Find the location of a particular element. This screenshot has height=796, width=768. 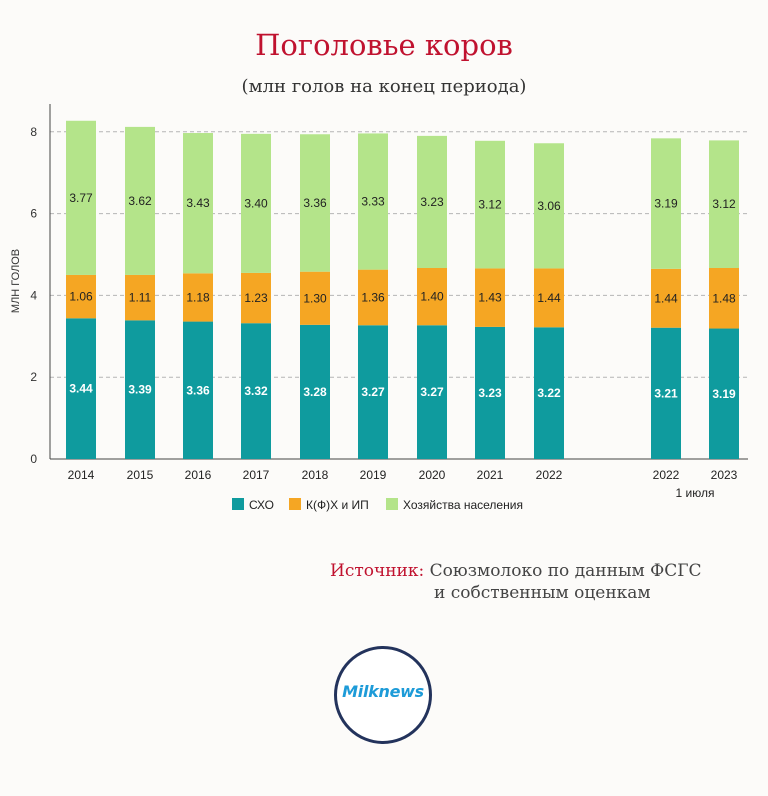

data-label: 3.43 is located at coordinates (198, 203).